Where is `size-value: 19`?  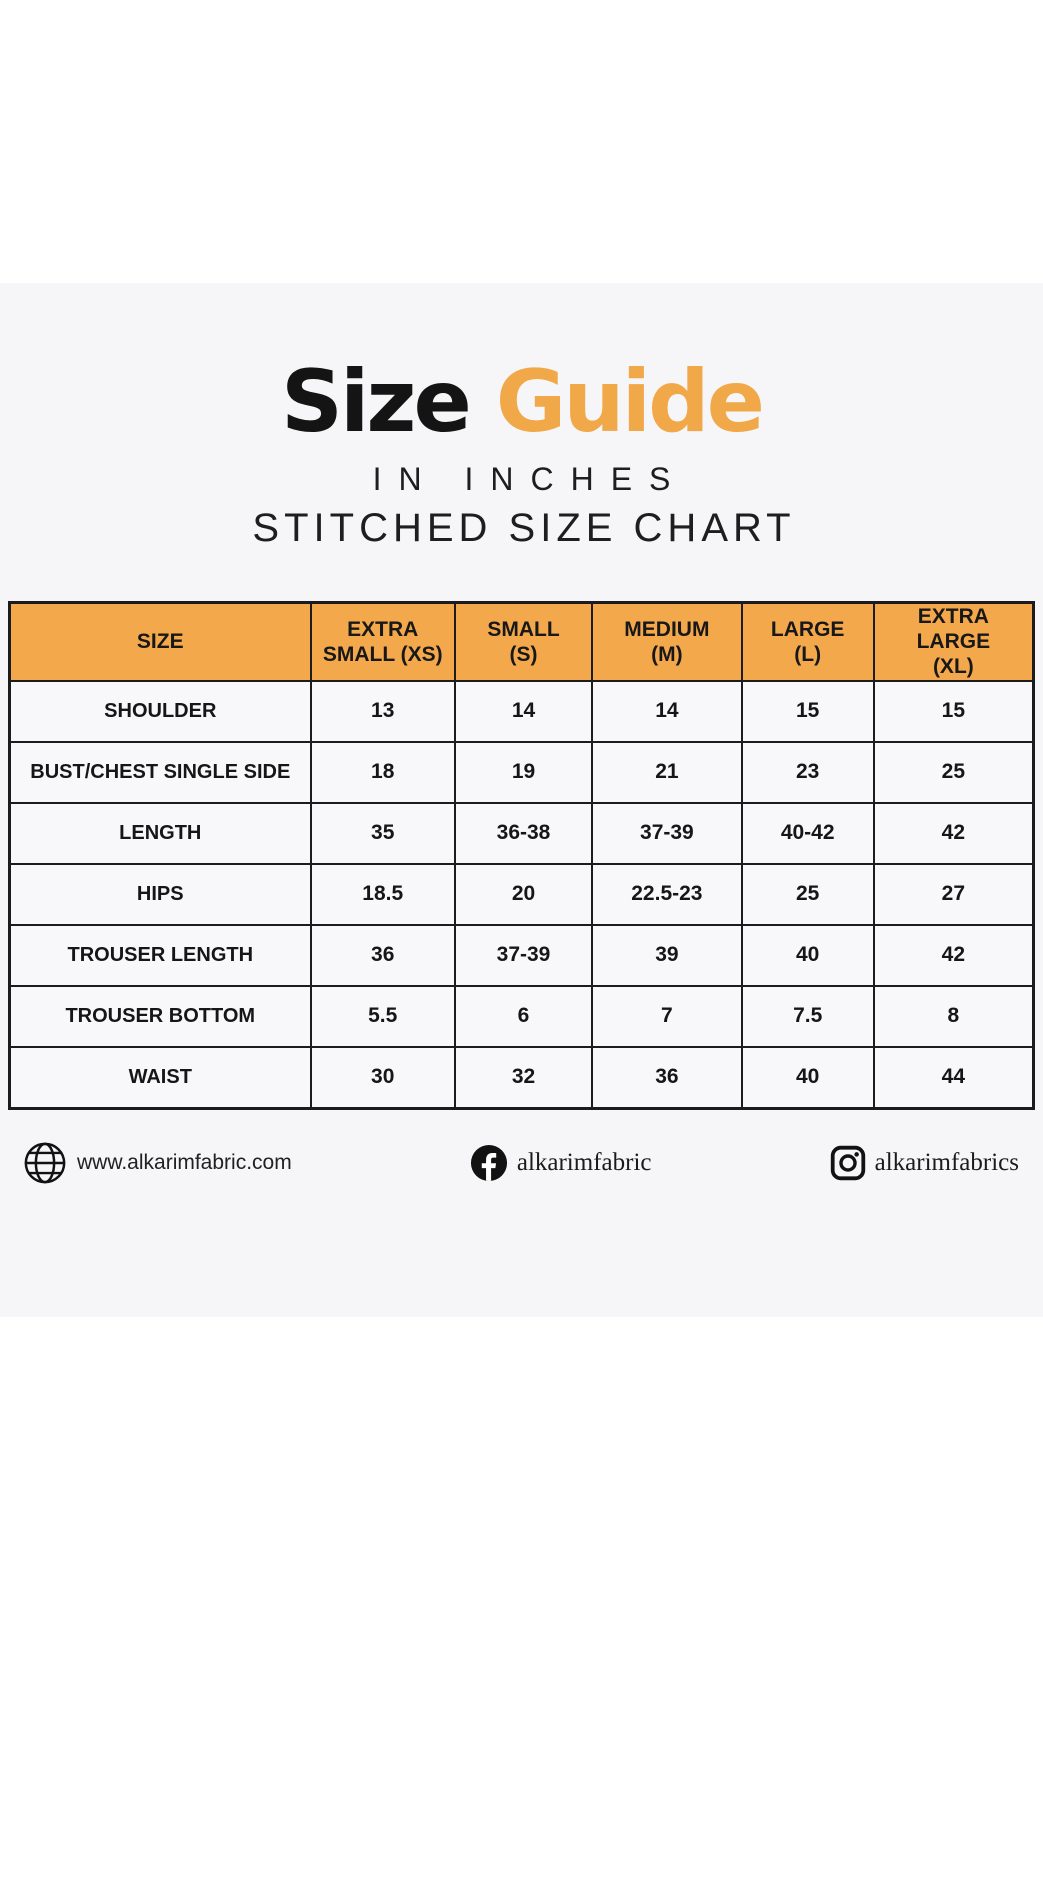 size-value: 19 is located at coordinates (523, 772).